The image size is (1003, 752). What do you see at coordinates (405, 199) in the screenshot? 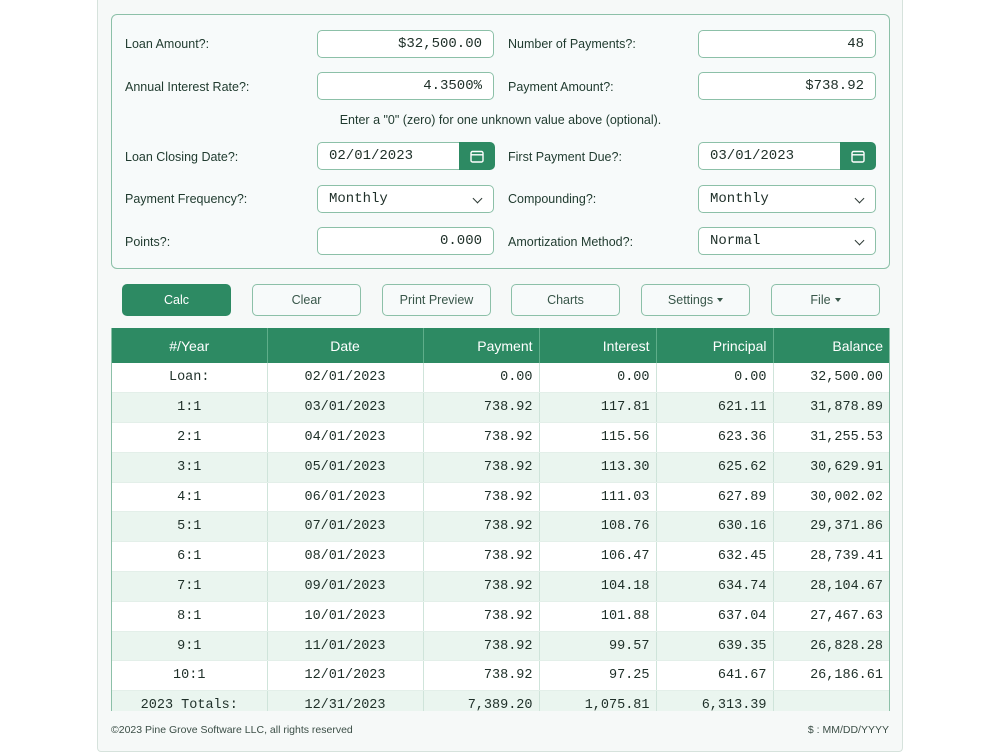
I see `frequency-select: Monthly` at bounding box center [405, 199].